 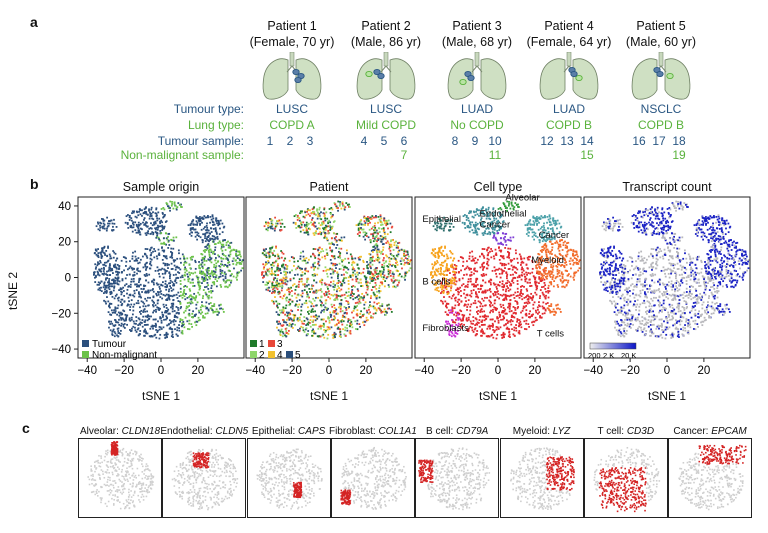 I want to click on legend-patient: 1, so click(x=262, y=344).